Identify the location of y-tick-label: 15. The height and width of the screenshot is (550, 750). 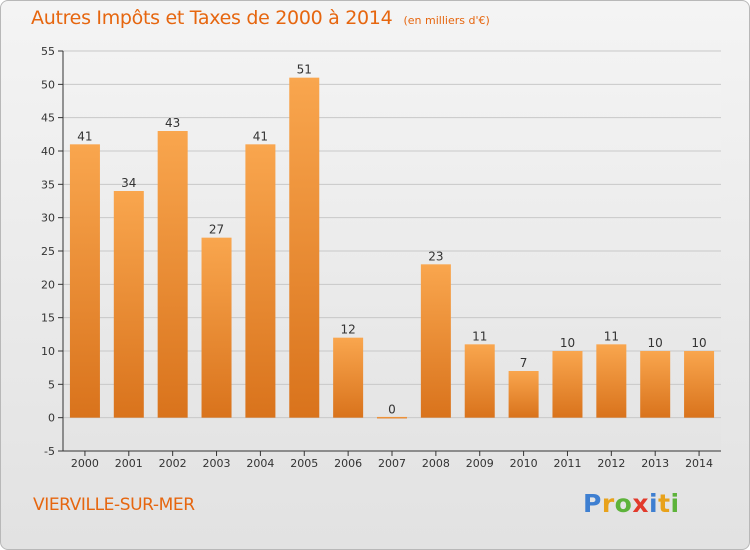
(48, 318).